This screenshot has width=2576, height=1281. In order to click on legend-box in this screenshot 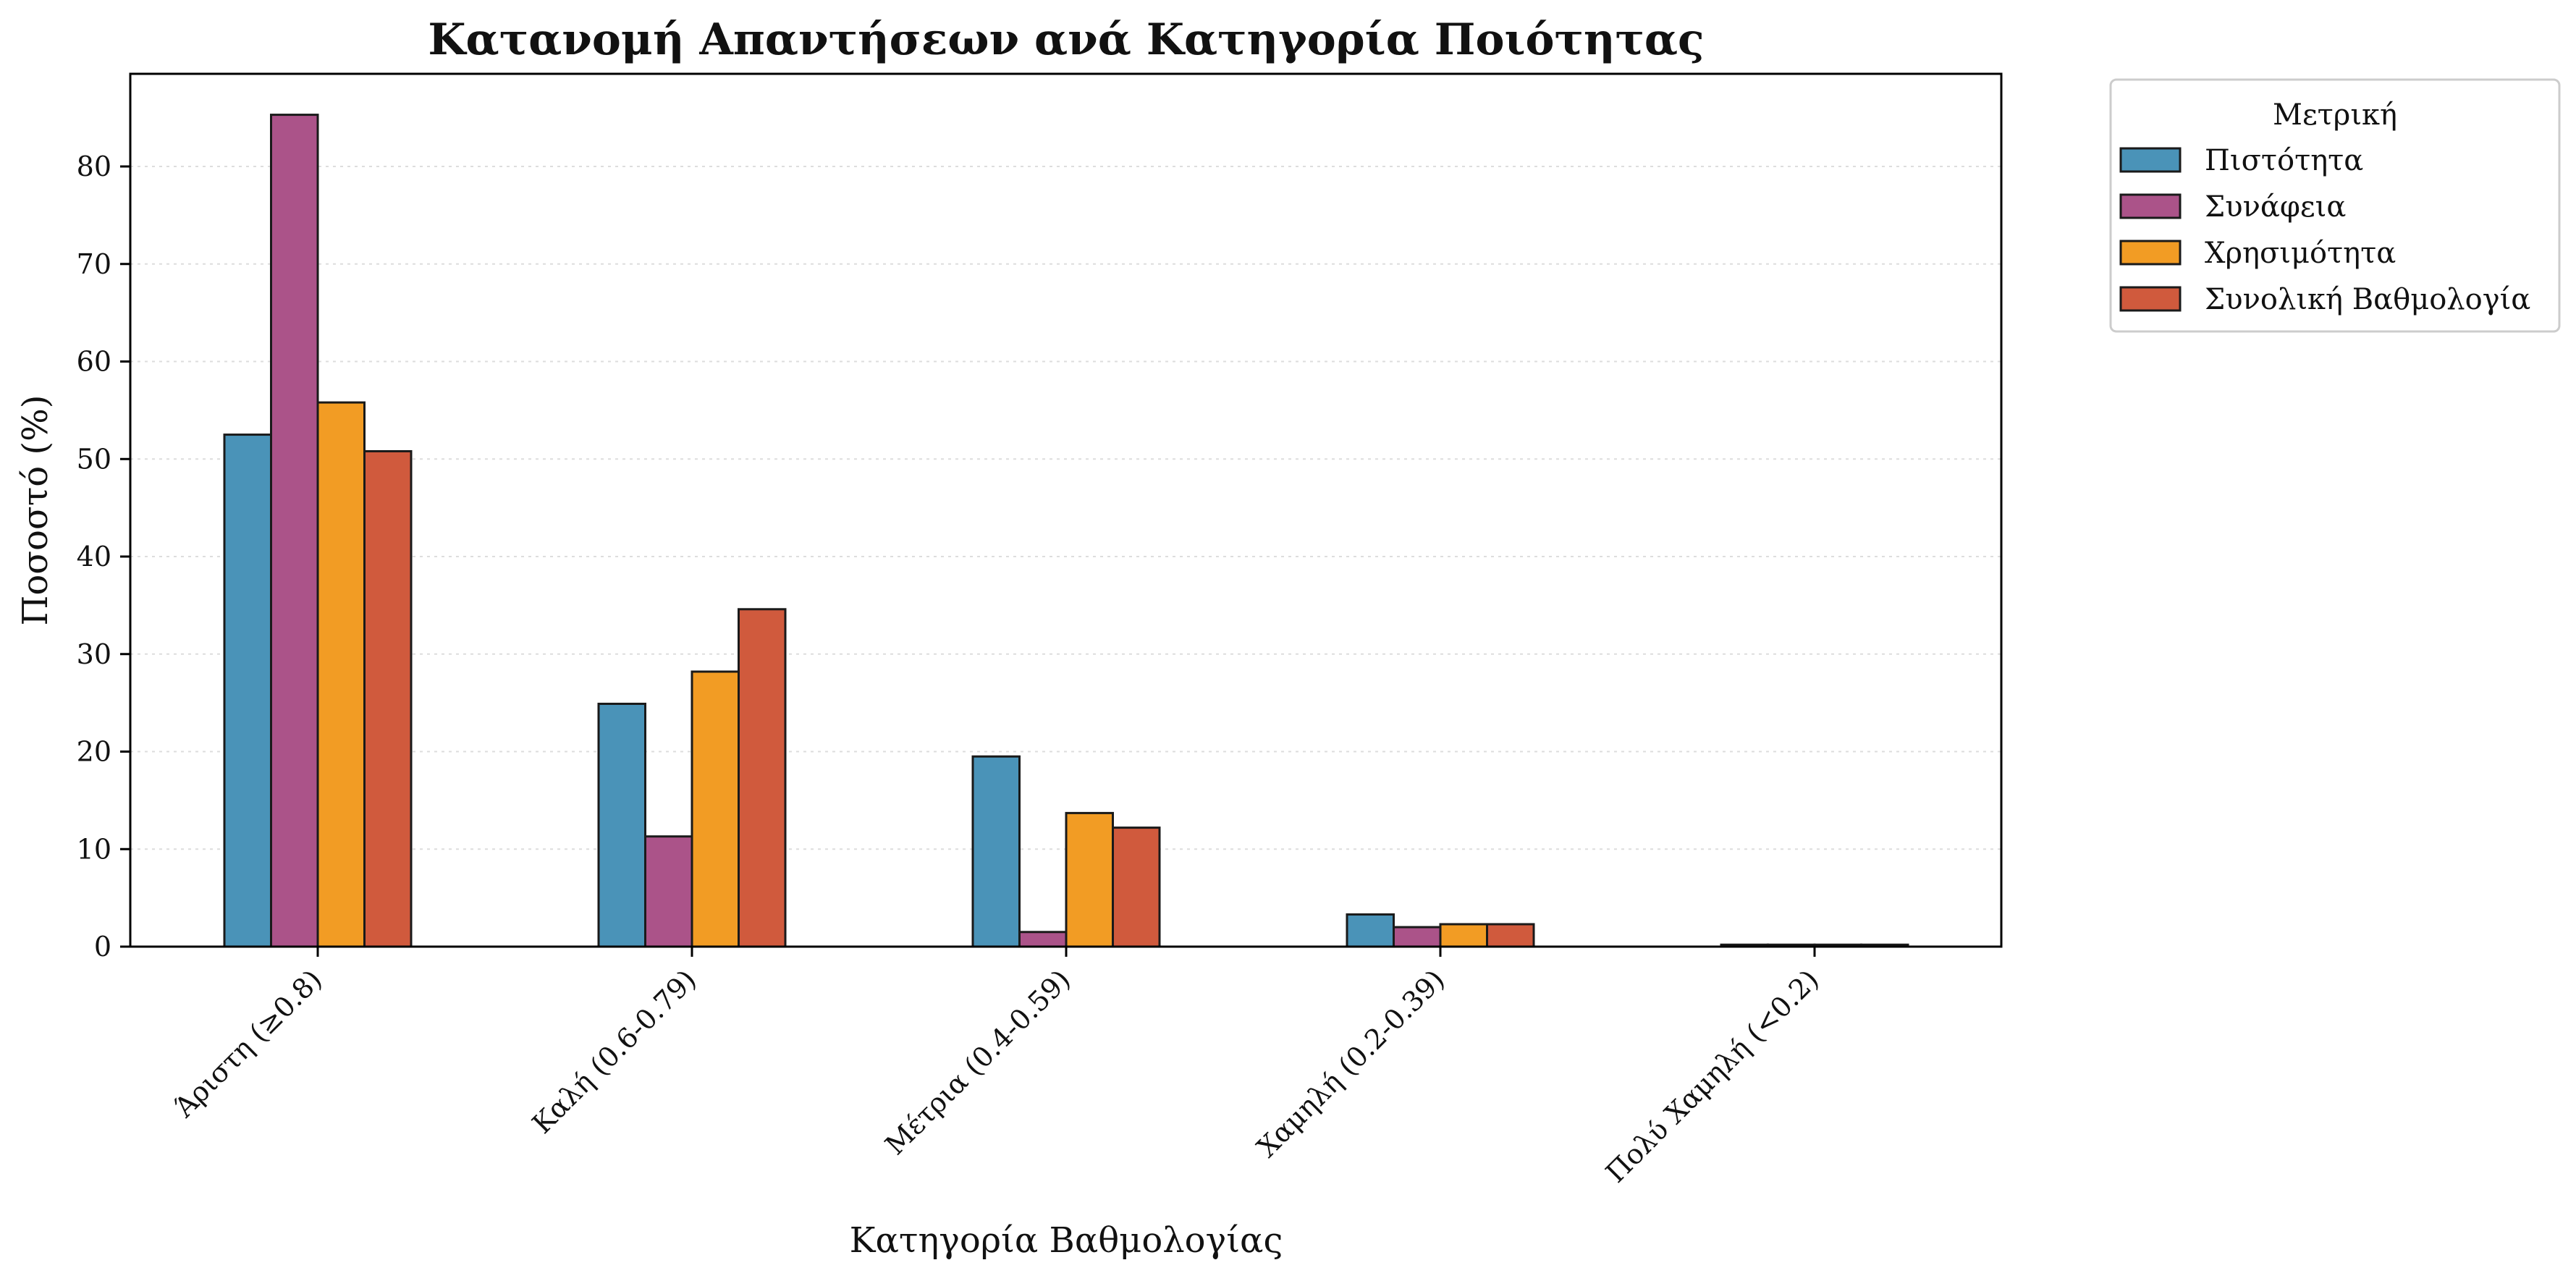, I will do `click(2335, 206)`.